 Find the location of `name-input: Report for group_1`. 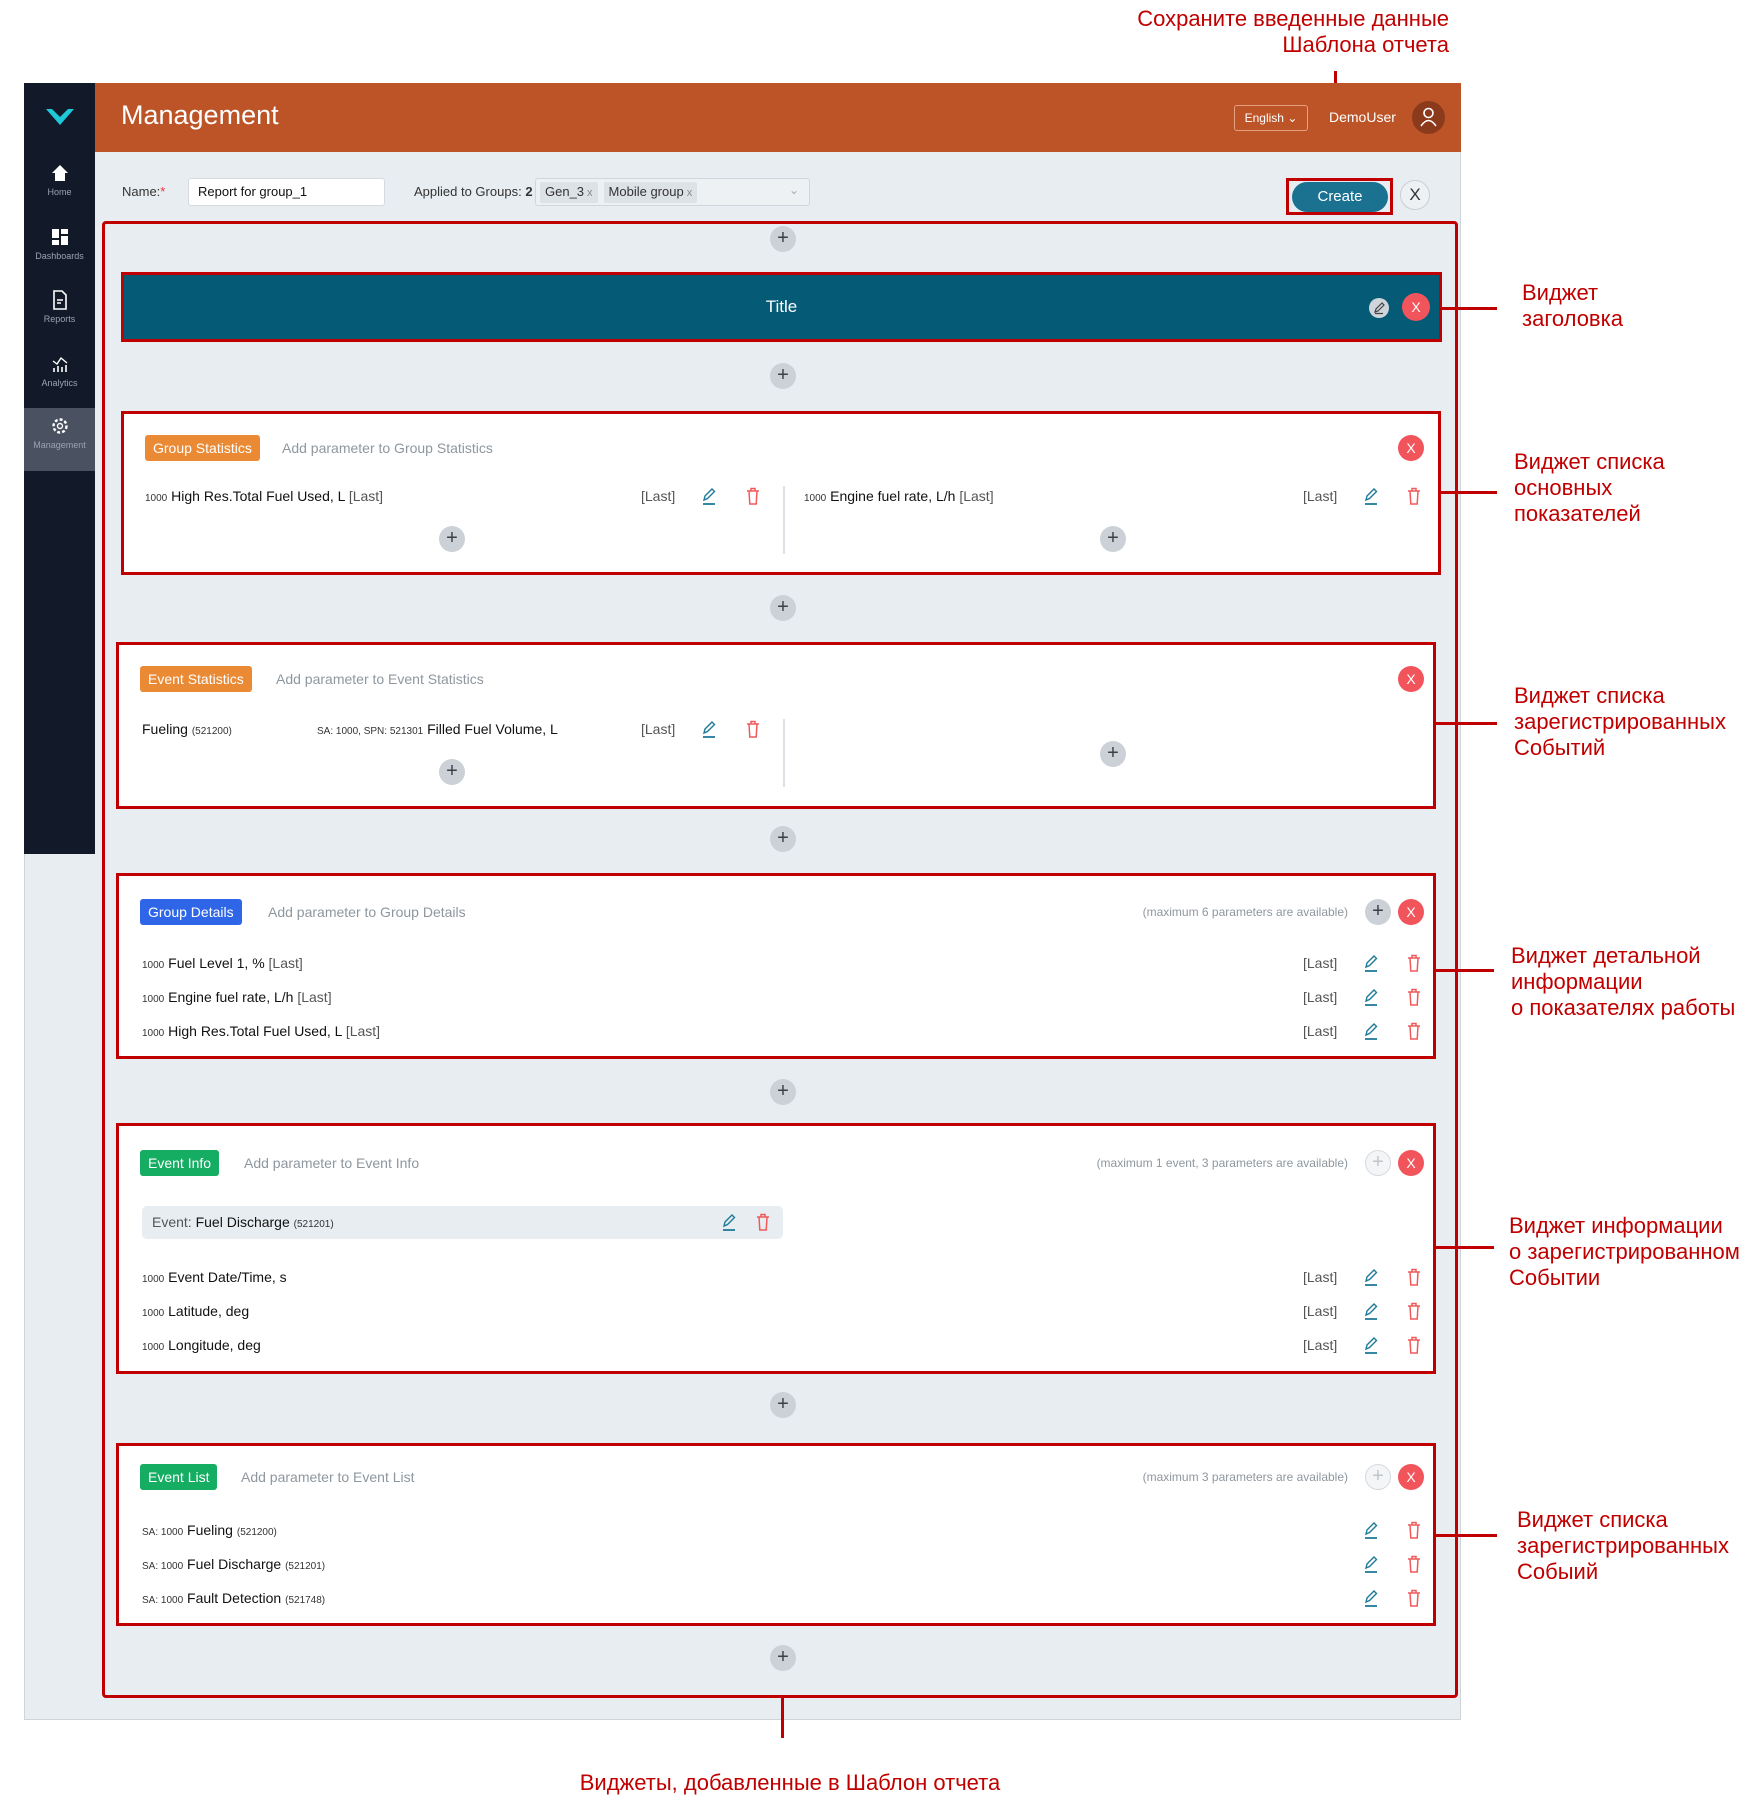

name-input: Report for group_1 is located at coordinates (286, 192).